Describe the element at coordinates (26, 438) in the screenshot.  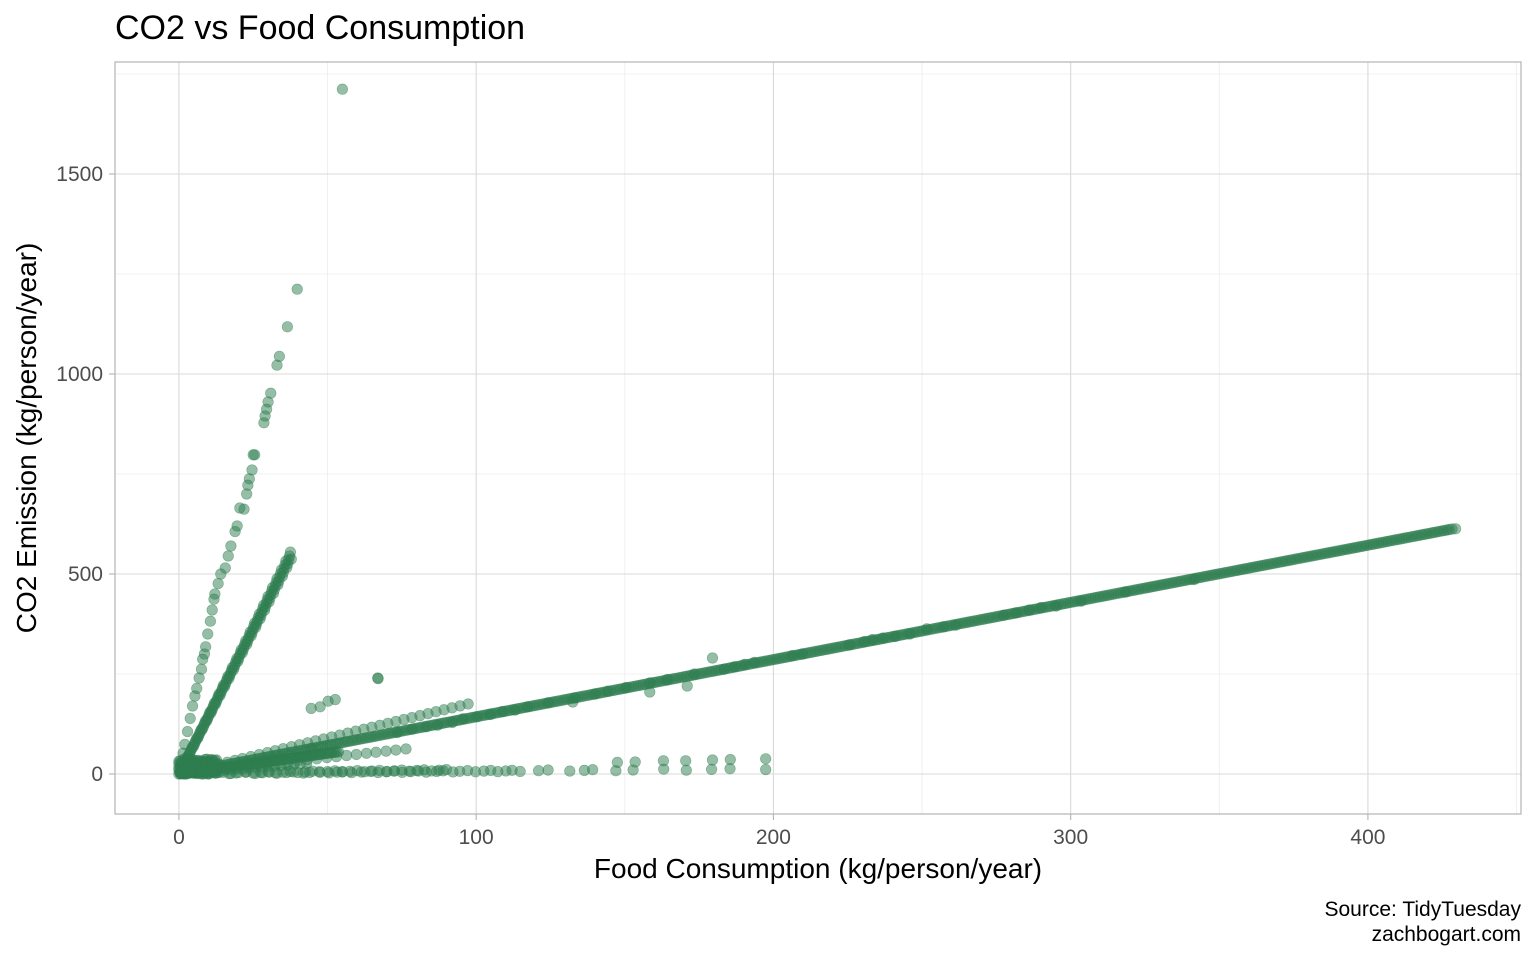
I see `y-axis-title: CO2 Emission (kg/person/year)` at that location.